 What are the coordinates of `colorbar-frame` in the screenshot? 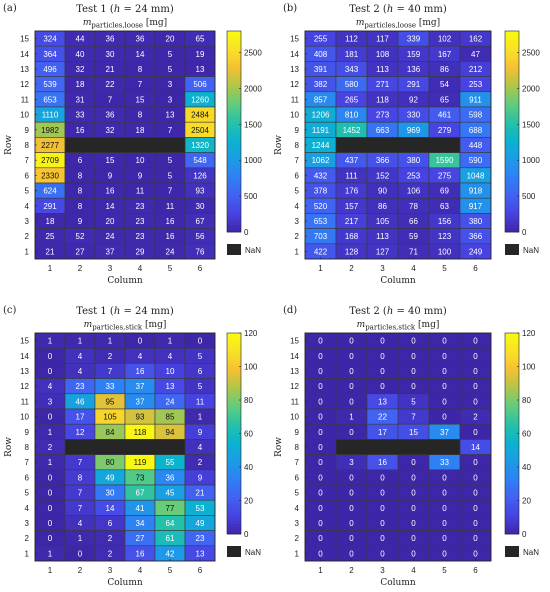 It's located at (512, 131).